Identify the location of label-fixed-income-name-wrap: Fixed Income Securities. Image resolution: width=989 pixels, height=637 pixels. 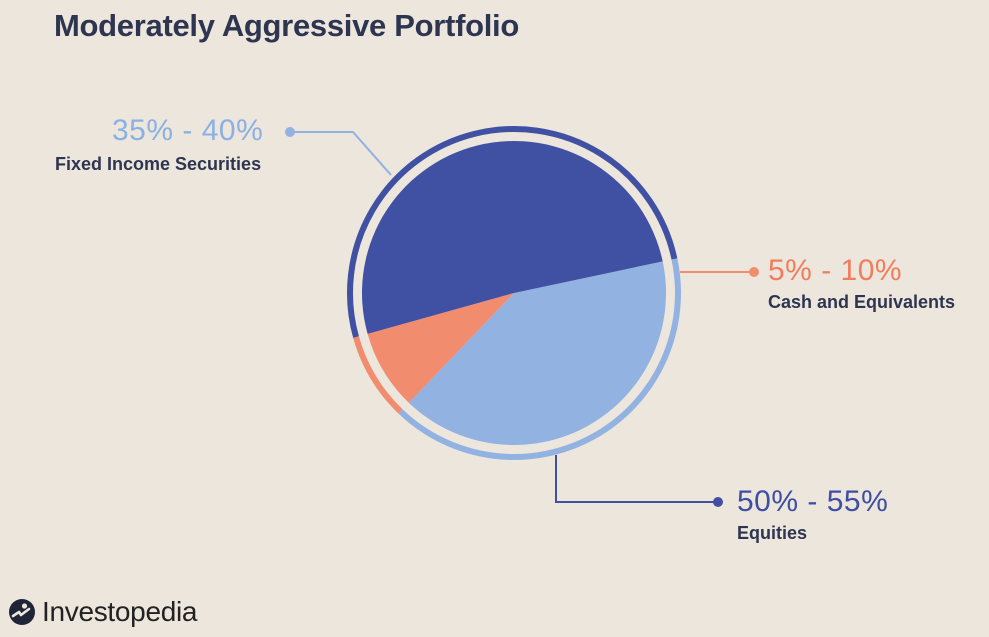
(158, 161).